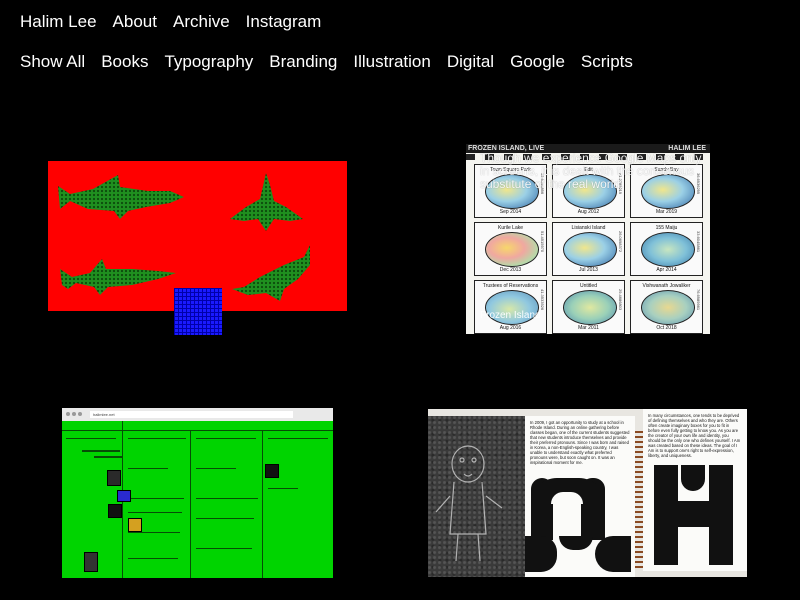 This screenshot has height=600, width=800. I want to click on stamp-date: Aug 2012, so click(588, 212).